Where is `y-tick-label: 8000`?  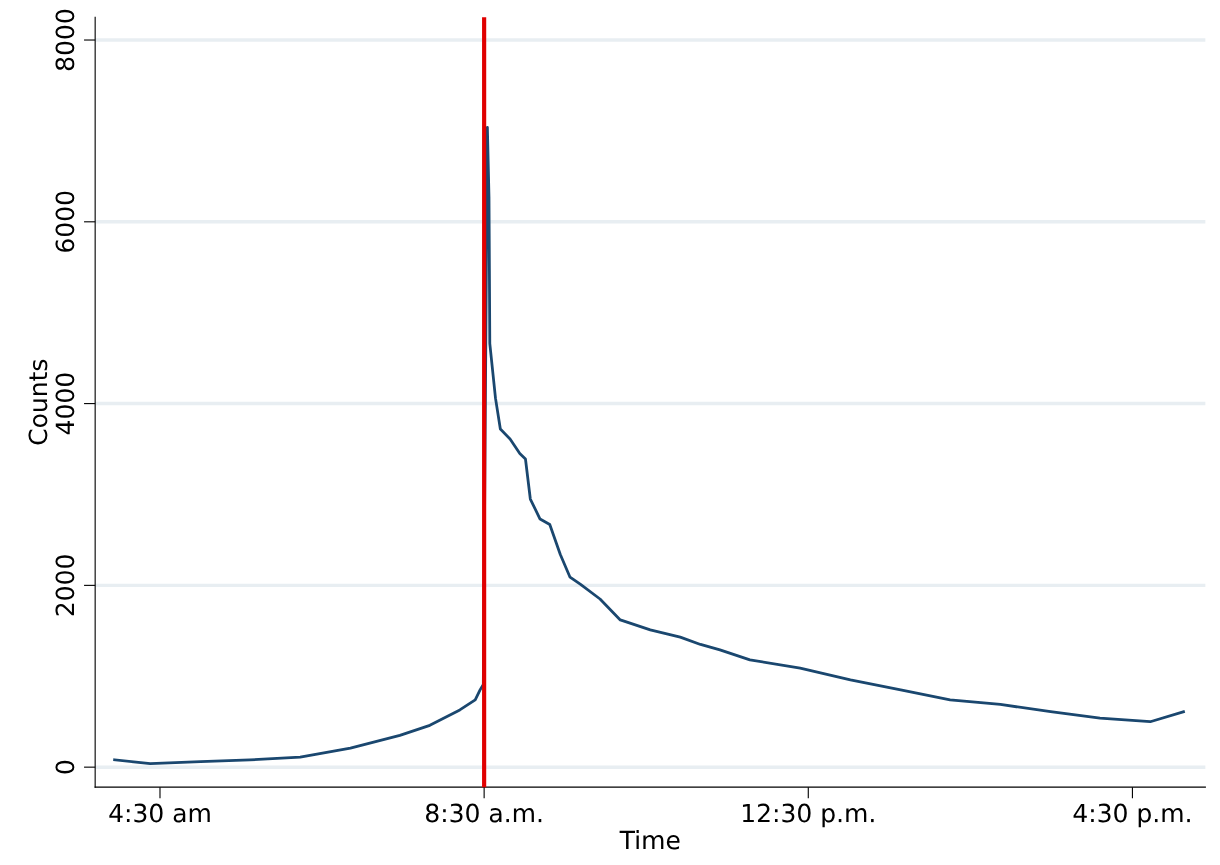
y-tick-label: 8000 is located at coordinates (65, 40).